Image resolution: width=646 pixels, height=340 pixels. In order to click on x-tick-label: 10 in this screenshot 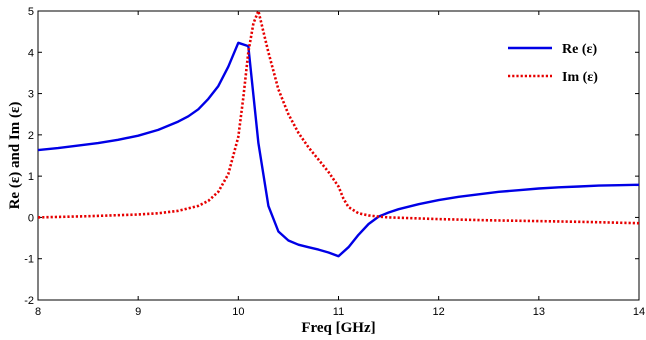, I will do `click(238, 312)`.